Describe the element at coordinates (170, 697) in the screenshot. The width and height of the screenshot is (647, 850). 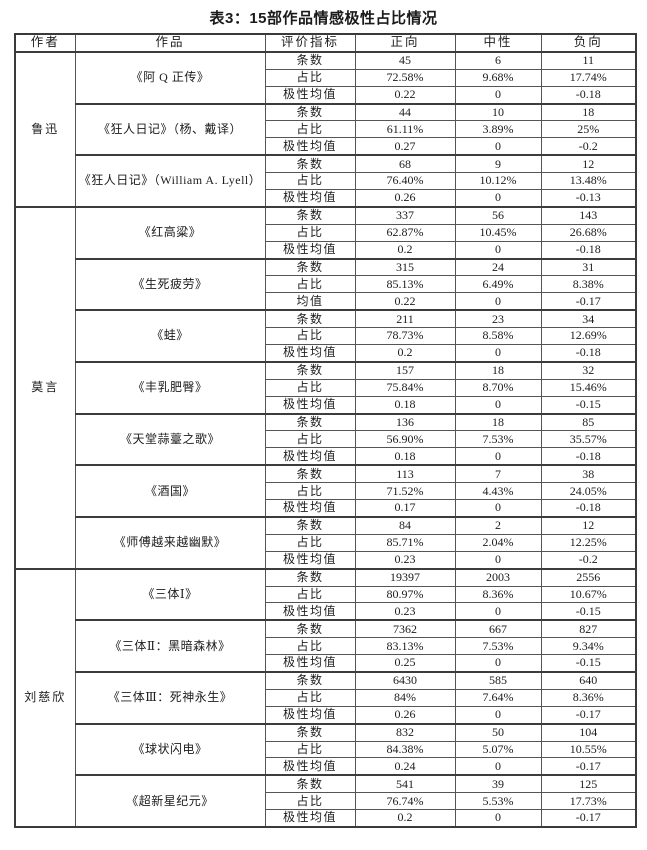
I see `work-title-cell: 《三体Ⅲ：死神永生》` at that location.